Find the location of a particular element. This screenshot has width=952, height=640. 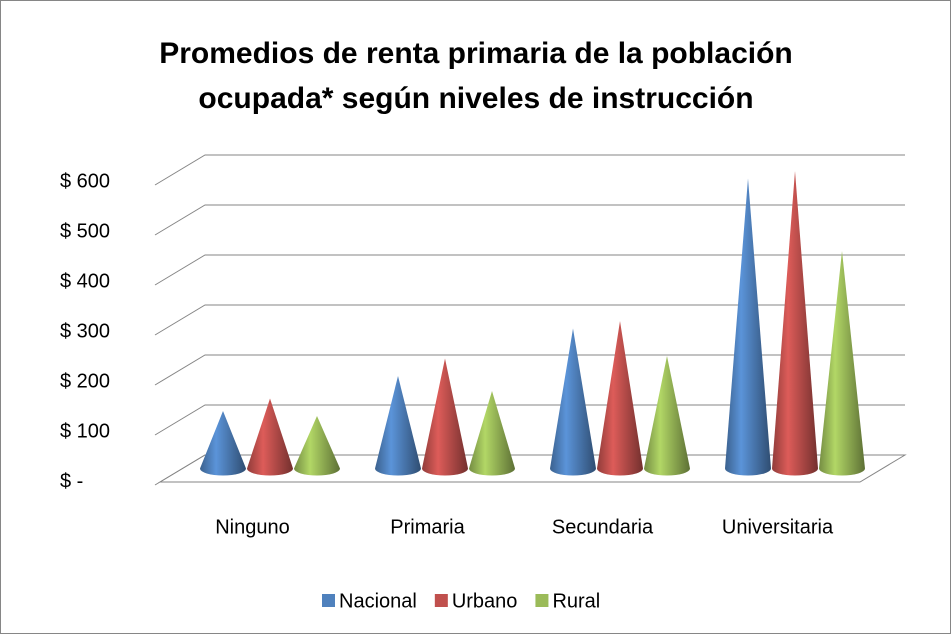

legend-label: Nacional is located at coordinates (378, 601).